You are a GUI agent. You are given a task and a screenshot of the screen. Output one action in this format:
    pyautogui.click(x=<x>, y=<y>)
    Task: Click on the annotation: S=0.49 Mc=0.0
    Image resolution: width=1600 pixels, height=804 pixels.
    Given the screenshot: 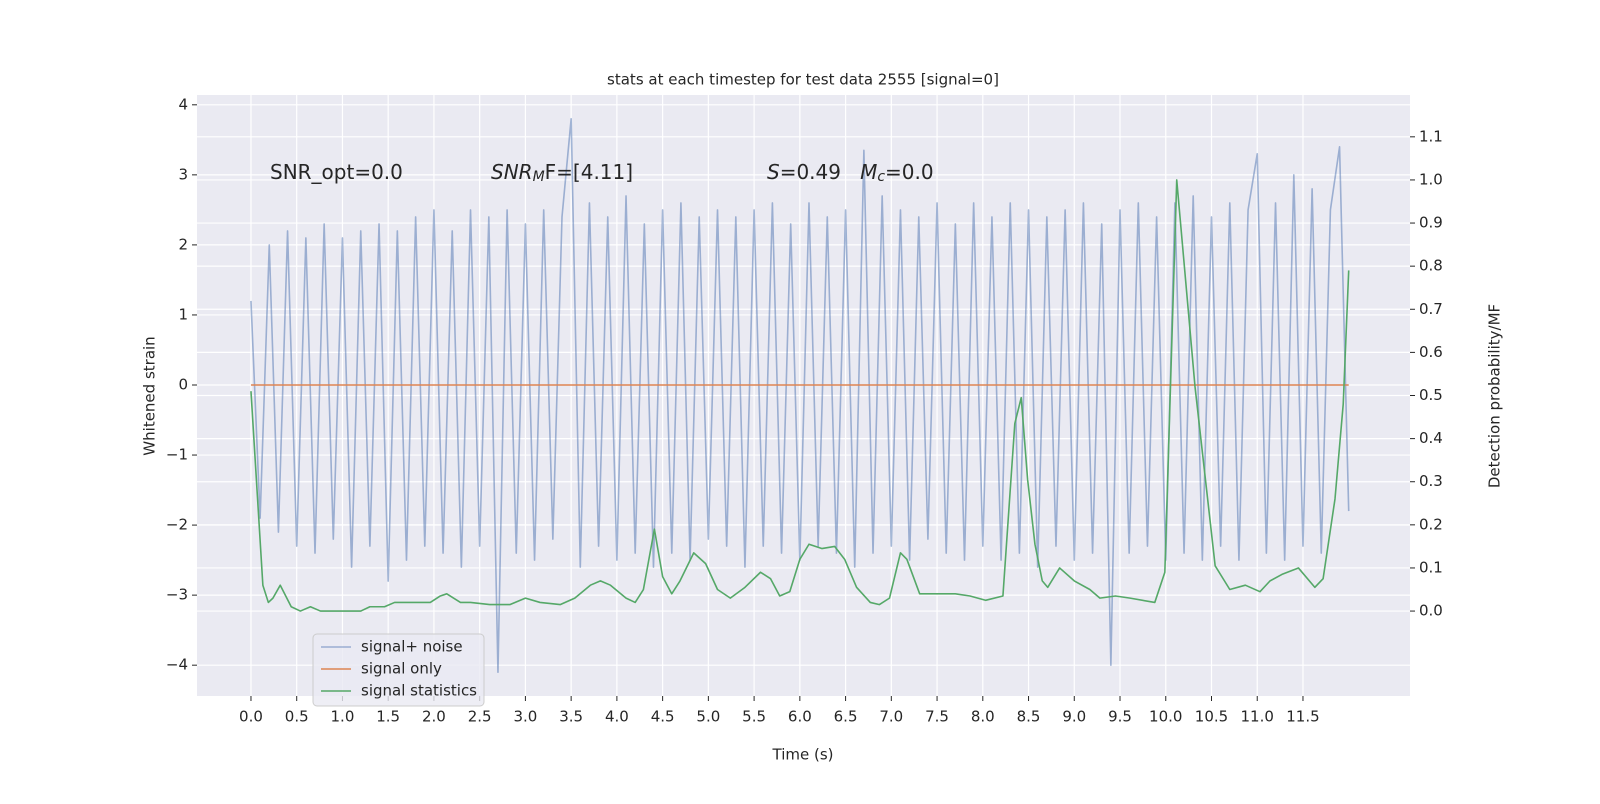 What is the action you would take?
    pyautogui.click(x=850, y=173)
    